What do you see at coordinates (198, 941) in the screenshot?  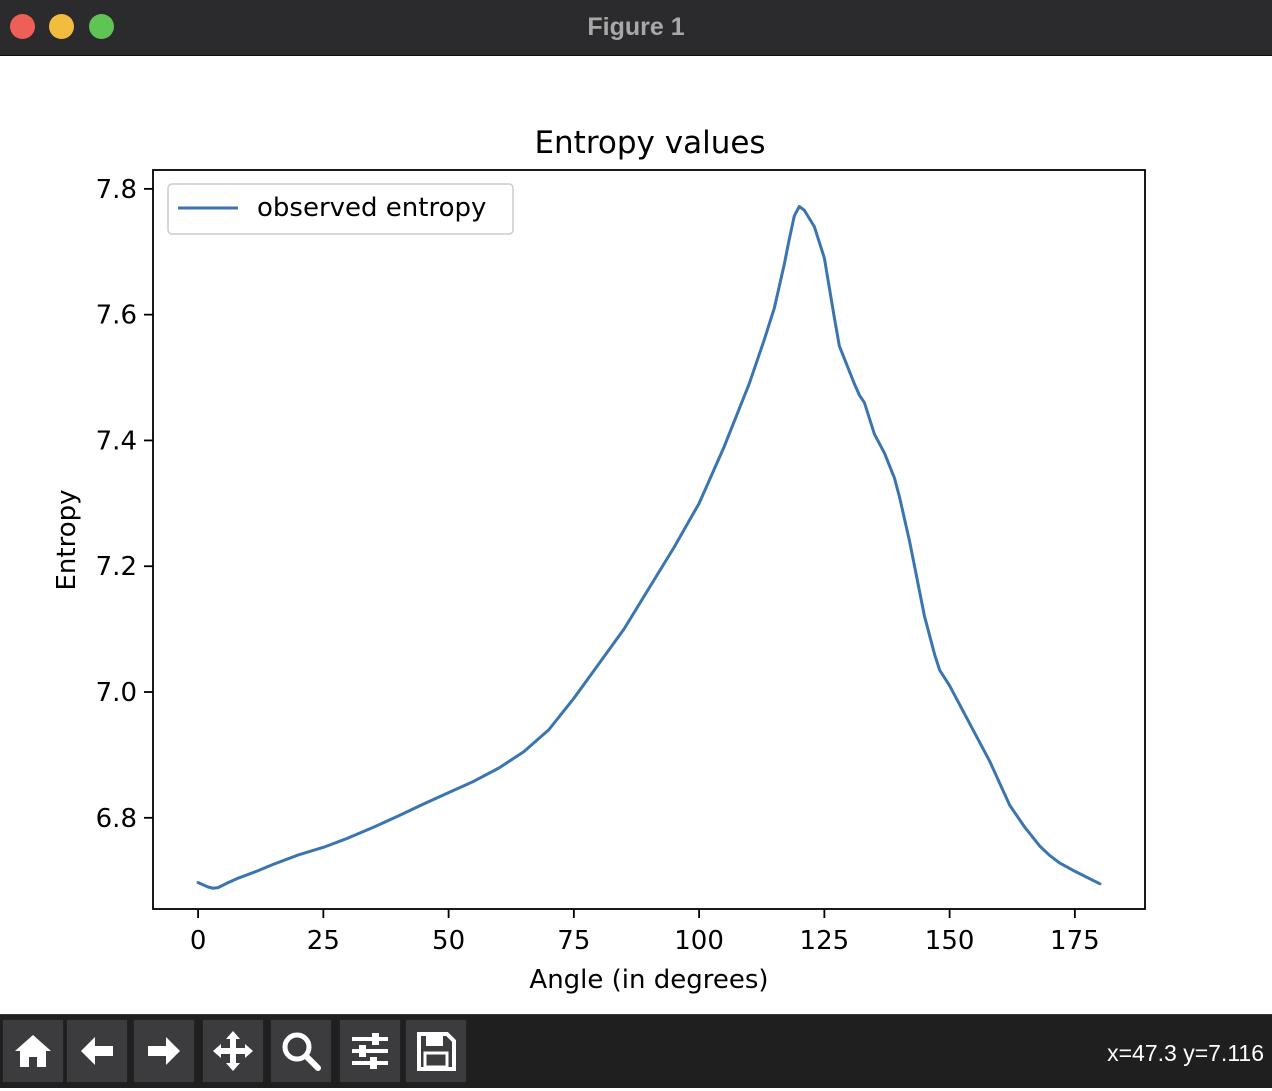 I see `x-tick-label: 0` at bounding box center [198, 941].